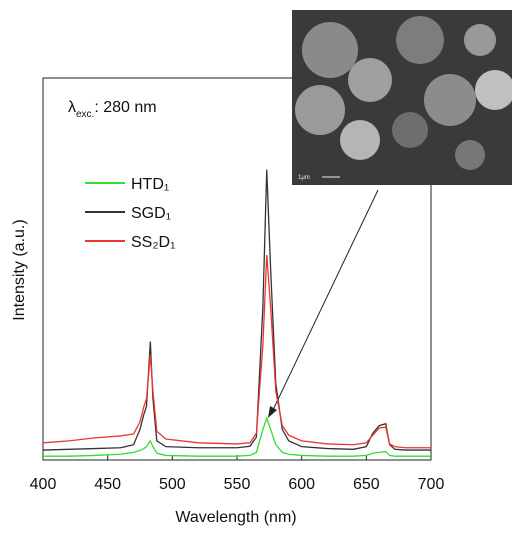 The height and width of the screenshot is (536, 512). I want to click on arrow-head, so click(272, 412).